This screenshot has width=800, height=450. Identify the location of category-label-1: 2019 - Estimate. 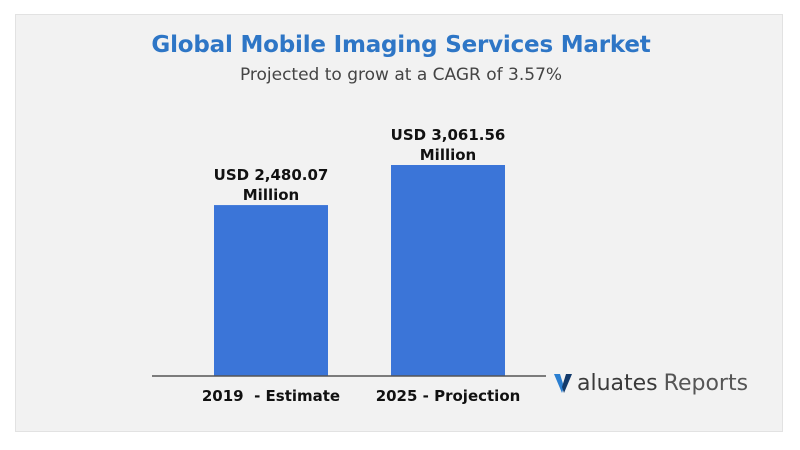
(271, 396).